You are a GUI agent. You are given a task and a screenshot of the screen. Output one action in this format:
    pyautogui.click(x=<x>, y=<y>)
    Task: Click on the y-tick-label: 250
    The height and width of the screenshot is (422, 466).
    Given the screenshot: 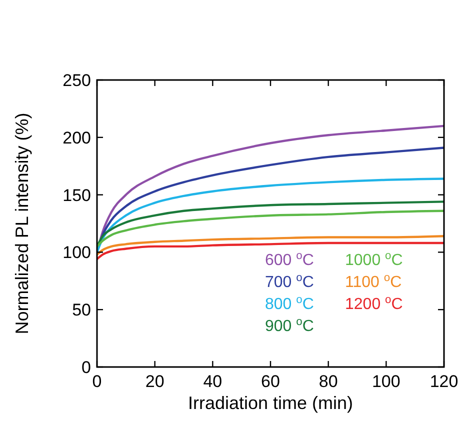 What is the action you would take?
    pyautogui.click(x=76, y=80)
    